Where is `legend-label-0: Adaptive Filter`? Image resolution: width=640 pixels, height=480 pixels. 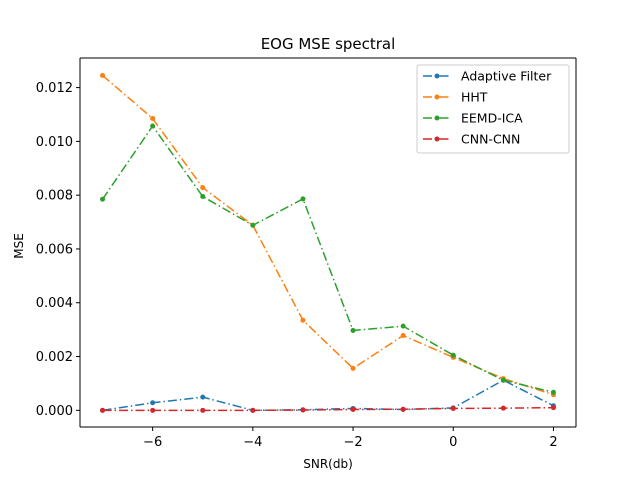 legend-label-0: Adaptive Filter is located at coordinates (506, 76).